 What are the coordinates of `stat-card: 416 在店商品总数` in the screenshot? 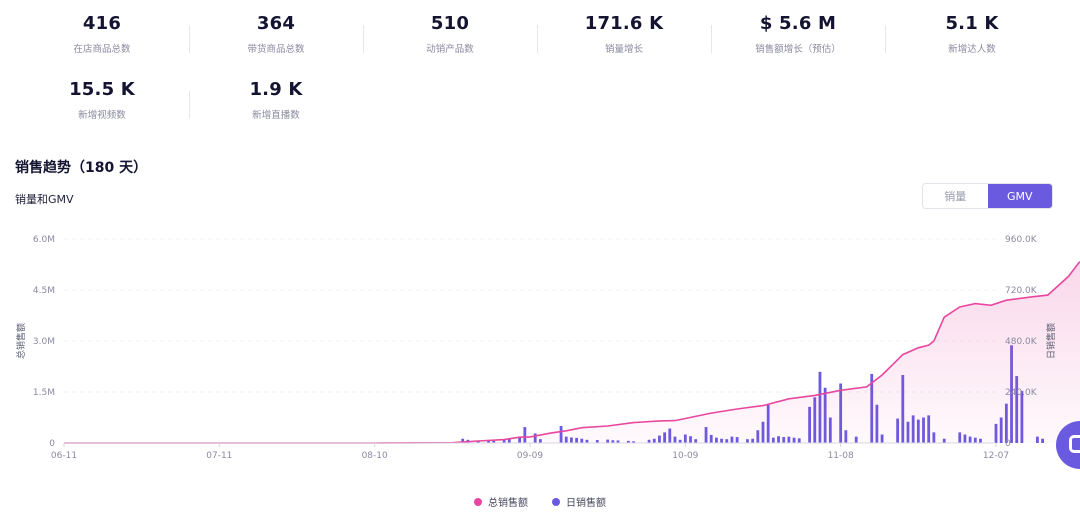 It's located at (102, 34).